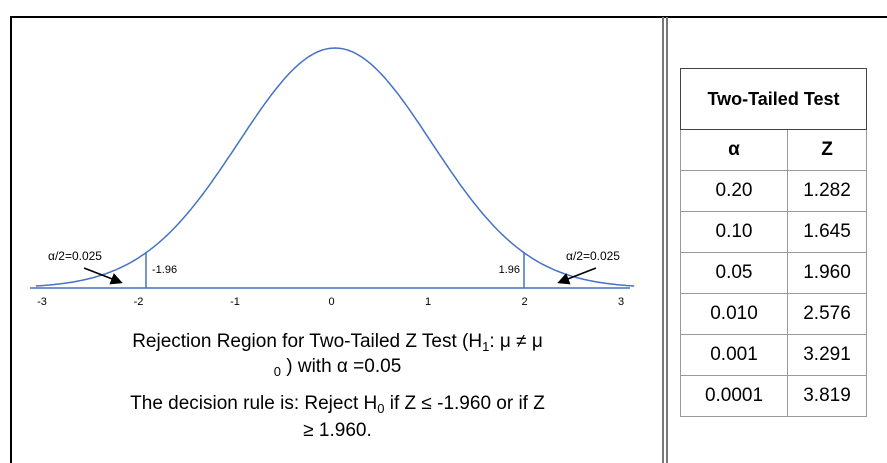 Image resolution: width=887 pixels, height=463 pixels. What do you see at coordinates (827, 150) in the screenshot?
I see `column-header: Z` at bounding box center [827, 150].